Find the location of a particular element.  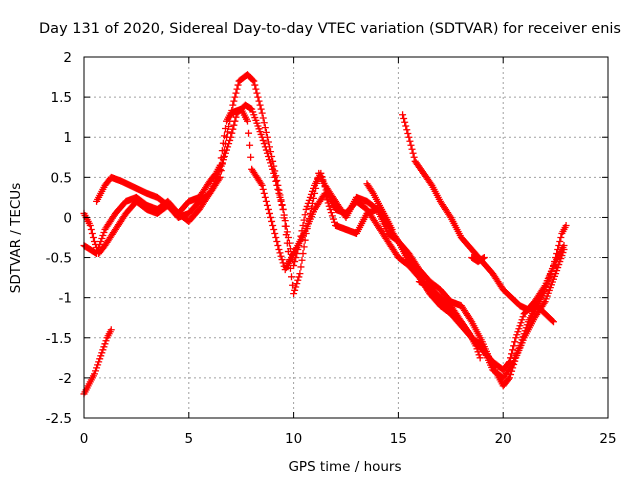

x-tick-label: 20 is located at coordinates (503, 439).